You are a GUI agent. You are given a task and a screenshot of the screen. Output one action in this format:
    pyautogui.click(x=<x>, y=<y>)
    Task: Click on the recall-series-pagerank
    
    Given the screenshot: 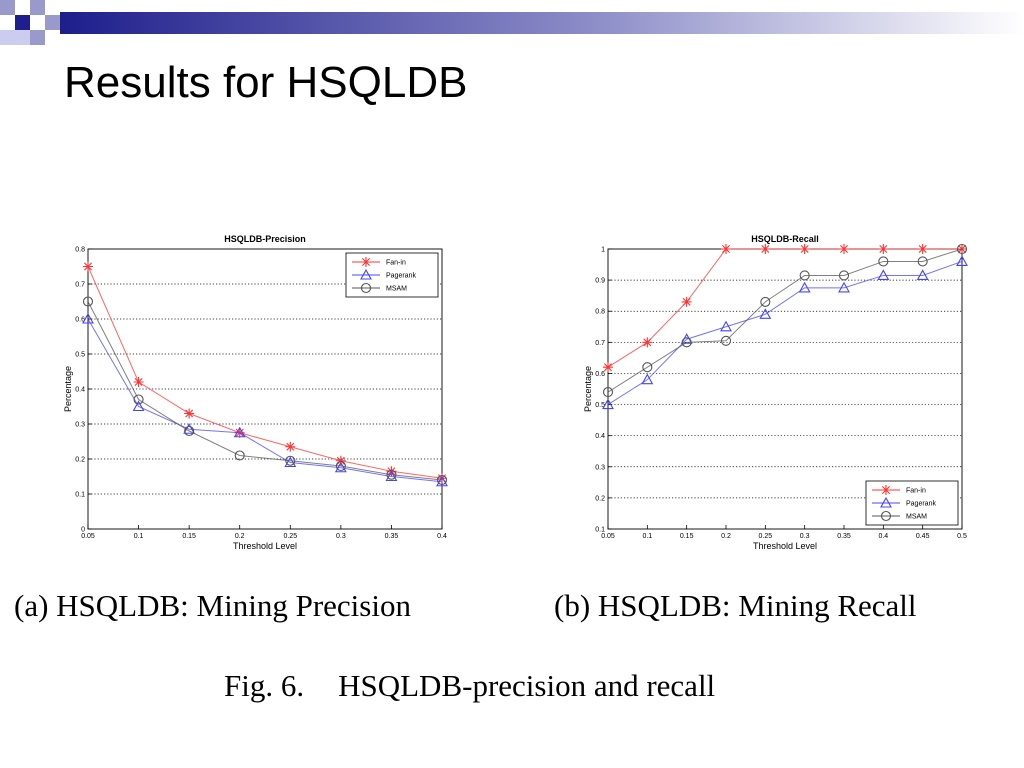 What is the action you would take?
    pyautogui.click(x=785, y=332)
    